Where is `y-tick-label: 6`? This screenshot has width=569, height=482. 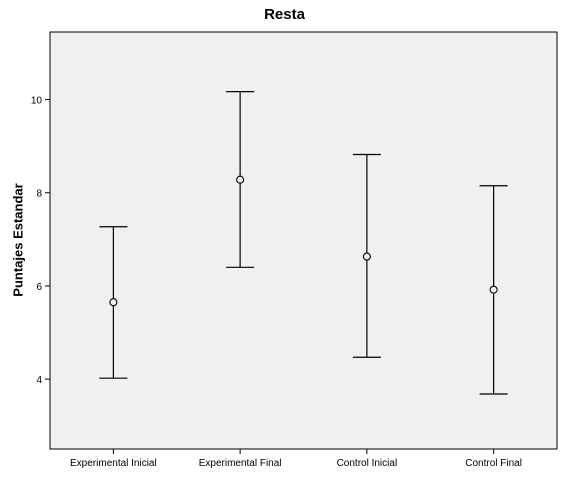 y-tick-label: 6 is located at coordinates (39, 287).